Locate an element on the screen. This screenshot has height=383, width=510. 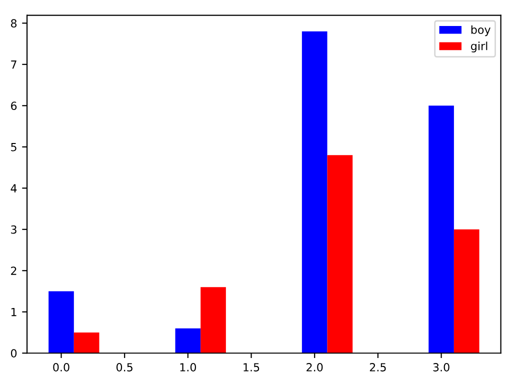
y-tick-label: 8 is located at coordinates (13, 23).